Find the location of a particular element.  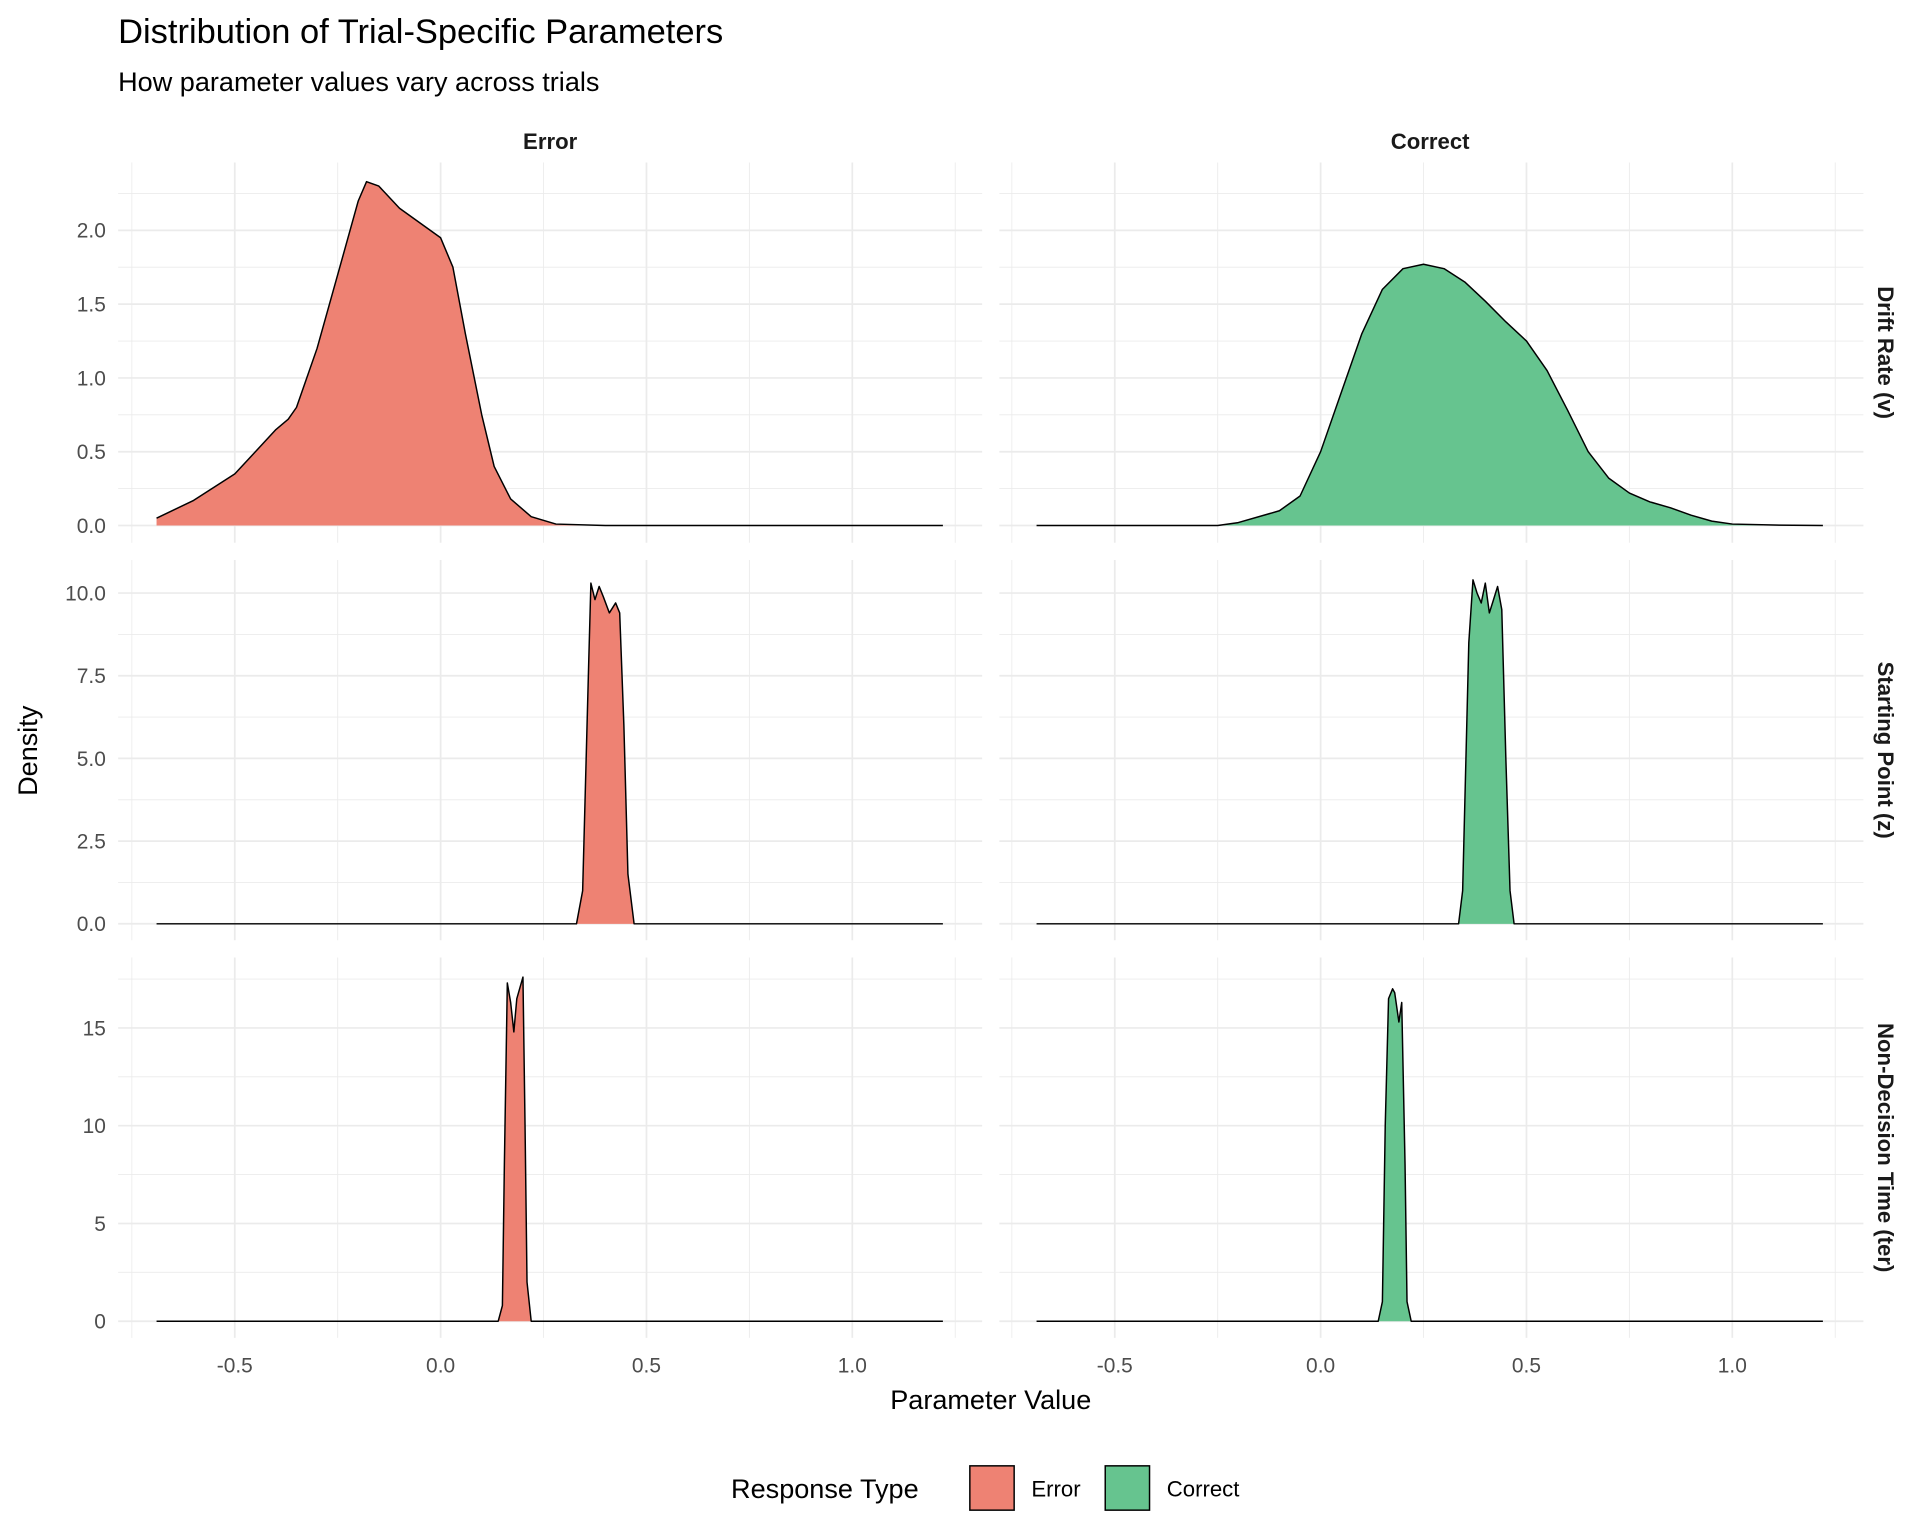

y-tick-label: 5.0 is located at coordinates (91, 759).